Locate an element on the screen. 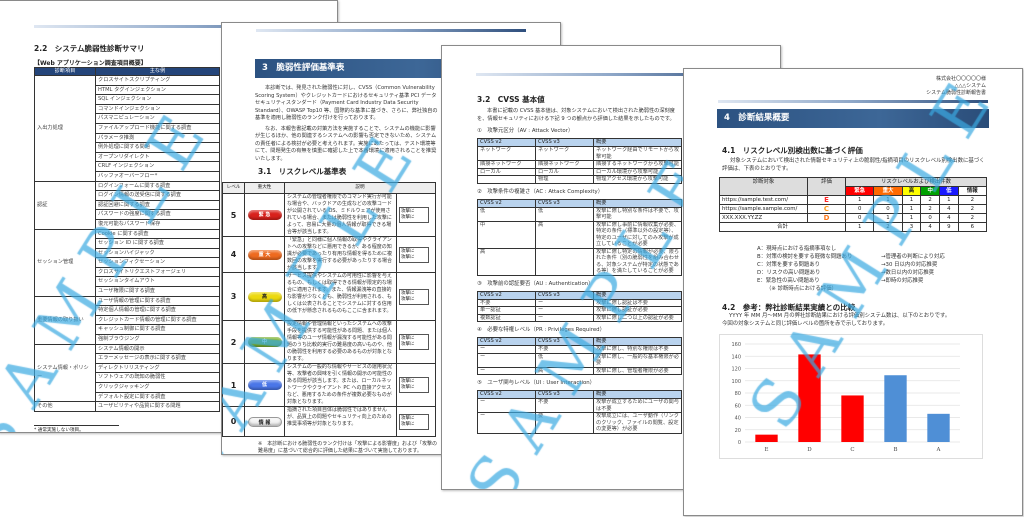 This screenshot has height=517, width=1024. y-tick-label: 0 is located at coordinates (739, 443).